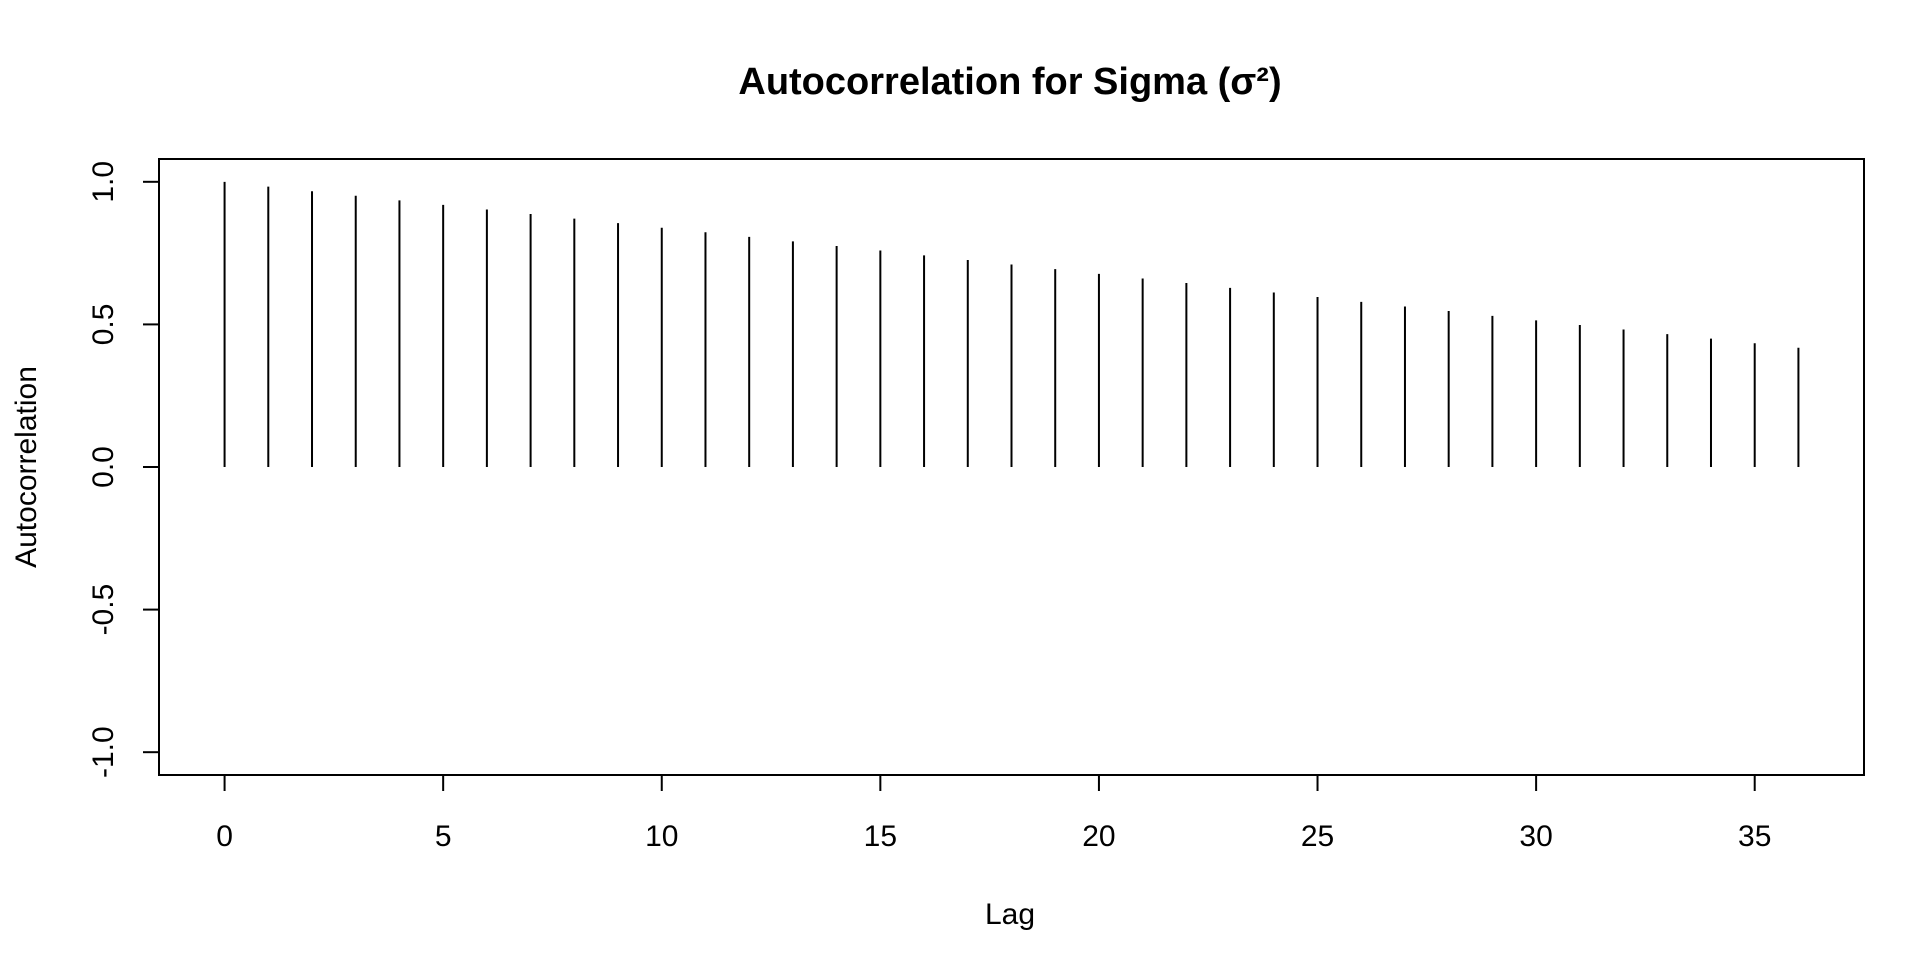 This screenshot has width=1920, height=960. I want to click on y-tick-label: -1.0, so click(103, 752).